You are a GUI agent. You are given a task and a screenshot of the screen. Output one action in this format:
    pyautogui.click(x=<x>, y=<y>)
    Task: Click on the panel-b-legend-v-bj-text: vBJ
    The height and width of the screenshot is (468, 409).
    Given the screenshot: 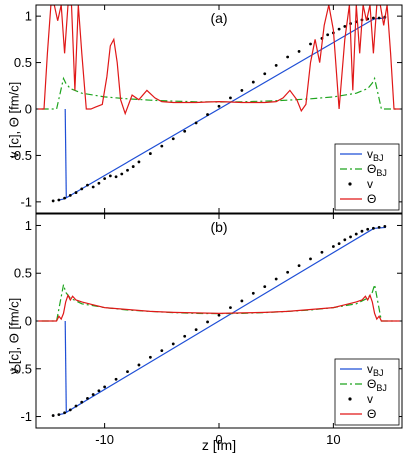 What is the action you would take?
    pyautogui.click(x=375, y=370)
    